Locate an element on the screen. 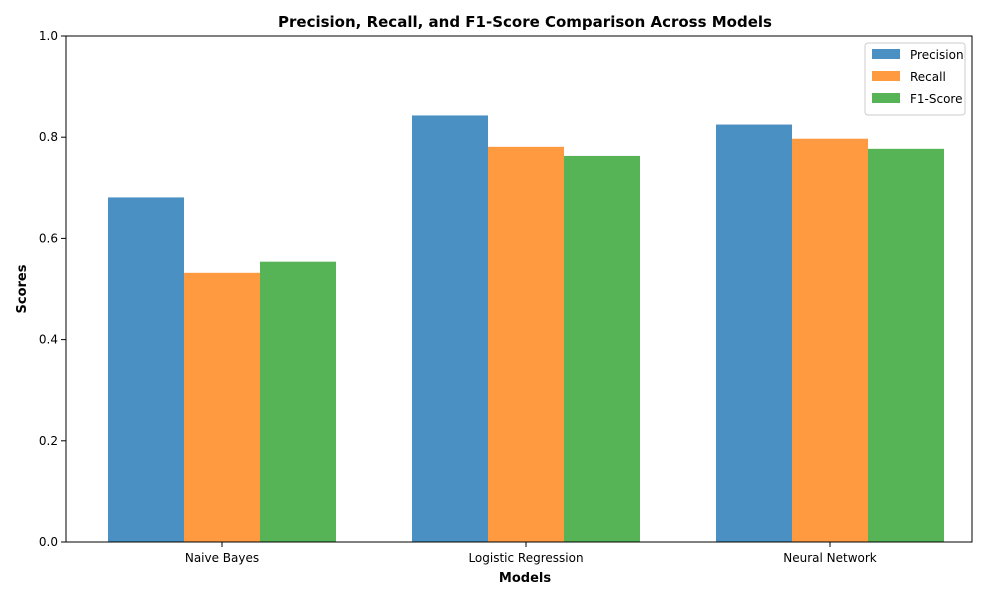  y-tick-label: 0.4 is located at coordinates (48, 340).